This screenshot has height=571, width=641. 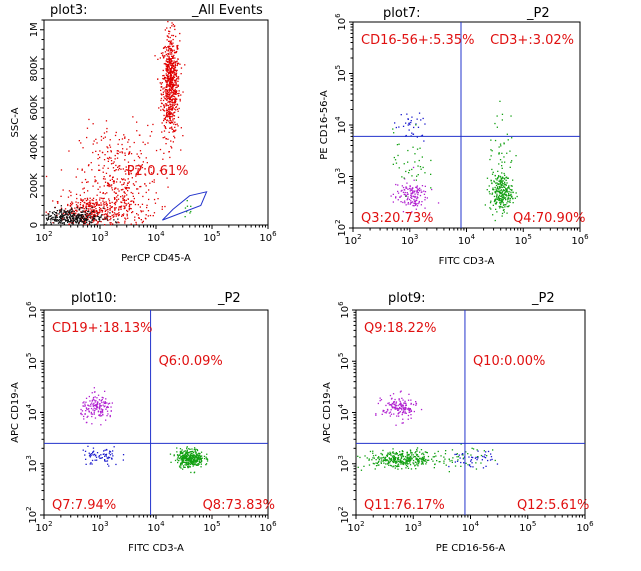 What do you see at coordinates (591, 524) in the screenshot?
I see `x-tick-label-exp: 6` at bounding box center [591, 524].